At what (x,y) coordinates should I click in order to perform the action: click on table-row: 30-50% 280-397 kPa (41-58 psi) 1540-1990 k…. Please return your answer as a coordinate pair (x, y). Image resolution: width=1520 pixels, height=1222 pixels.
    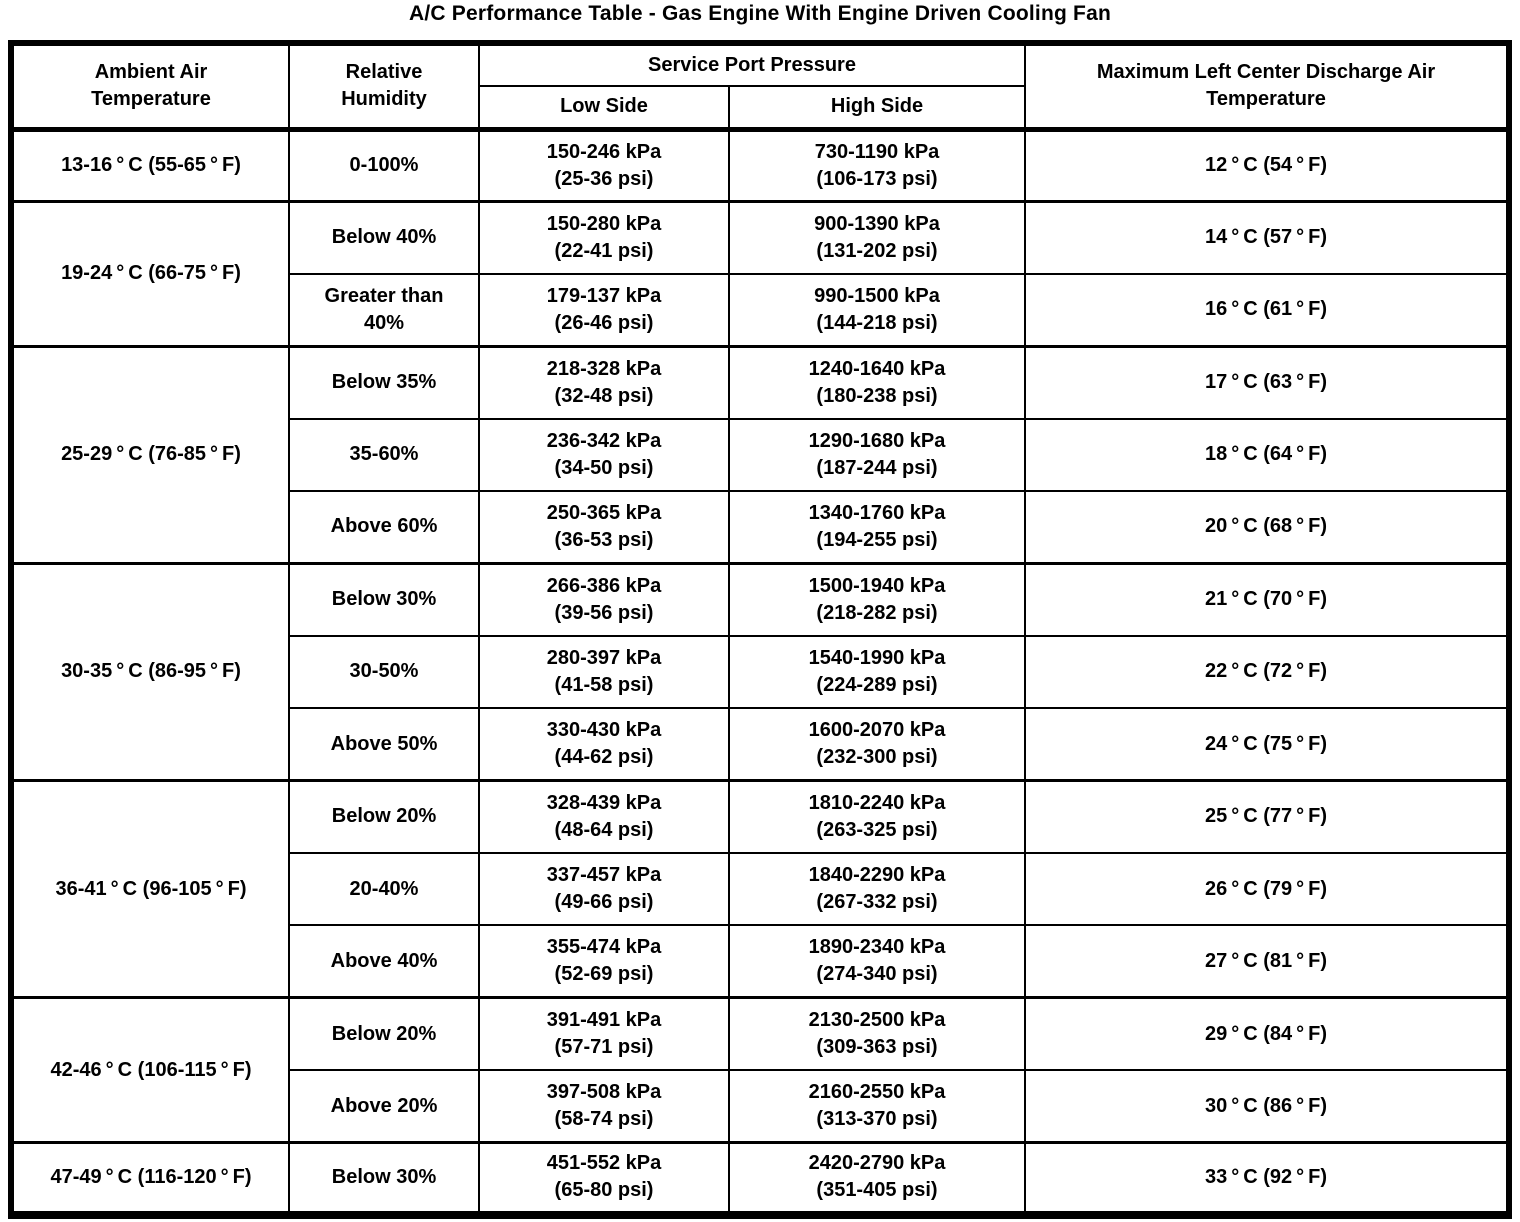
    Looking at the image, I should click on (760, 672).